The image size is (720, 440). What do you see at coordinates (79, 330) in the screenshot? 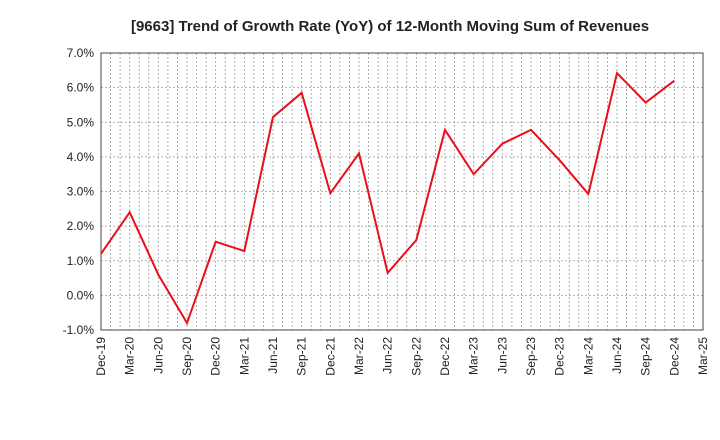
I see `y-tick-label: -1.0%` at bounding box center [79, 330].